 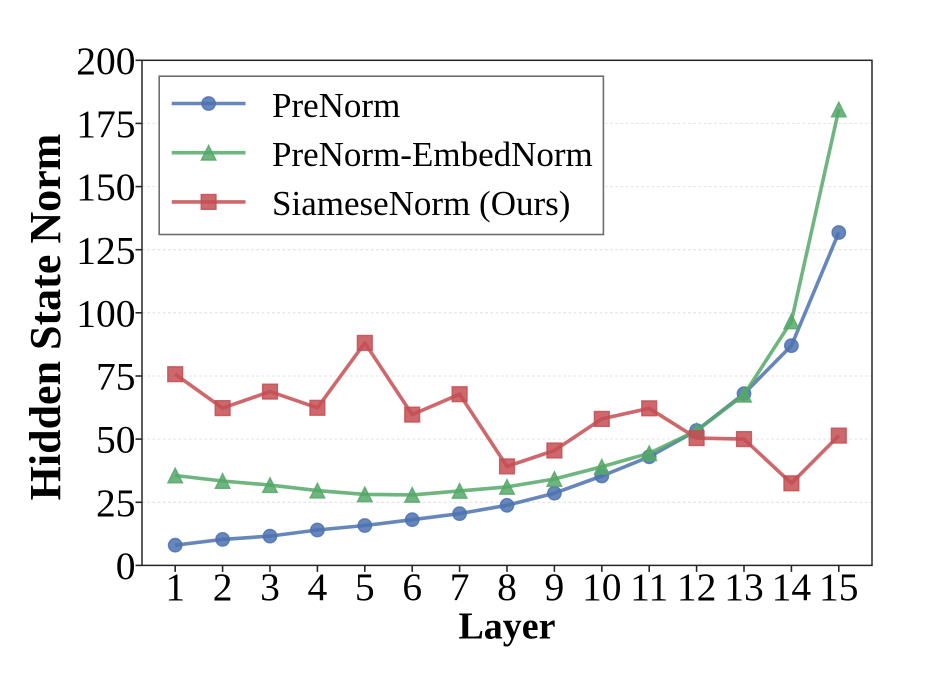 I want to click on svg-text: 200, so click(x=105, y=61).